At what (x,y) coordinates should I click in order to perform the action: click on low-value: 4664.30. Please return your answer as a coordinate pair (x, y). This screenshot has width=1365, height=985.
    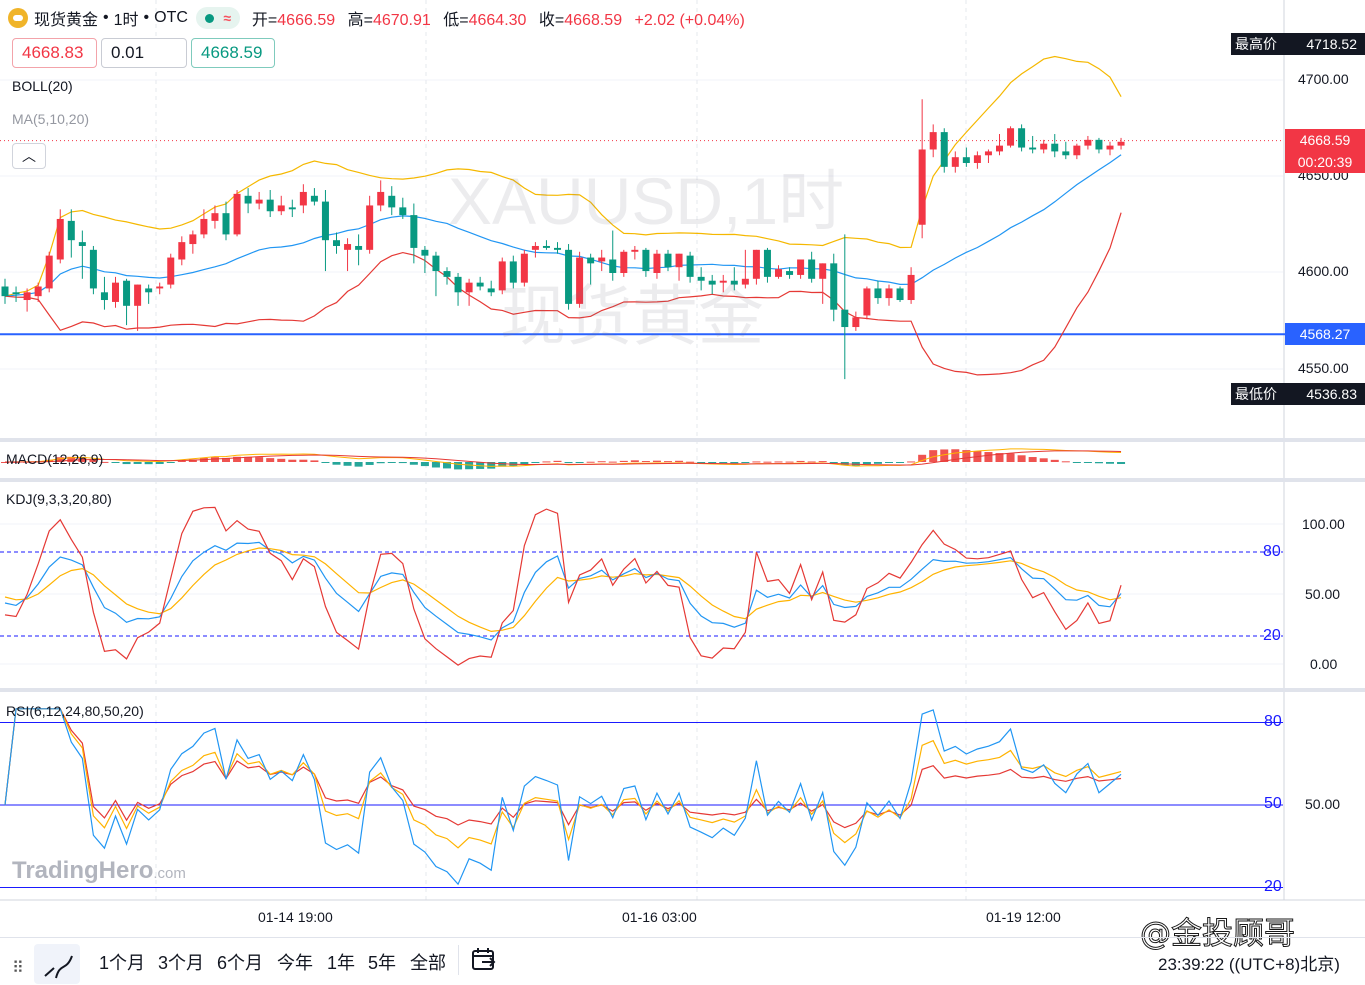
    Looking at the image, I should click on (497, 20).